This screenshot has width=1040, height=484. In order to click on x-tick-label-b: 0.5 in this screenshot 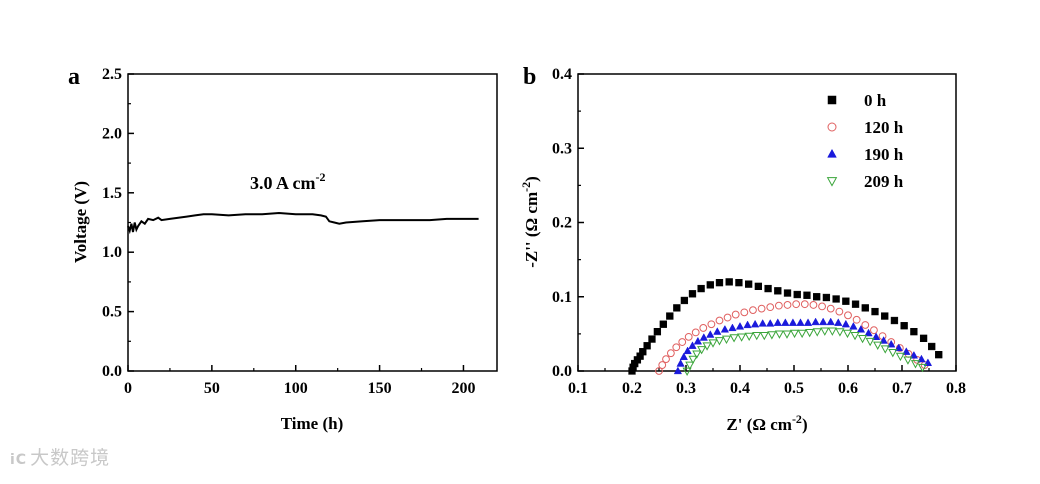, I will do `click(794, 388)`.